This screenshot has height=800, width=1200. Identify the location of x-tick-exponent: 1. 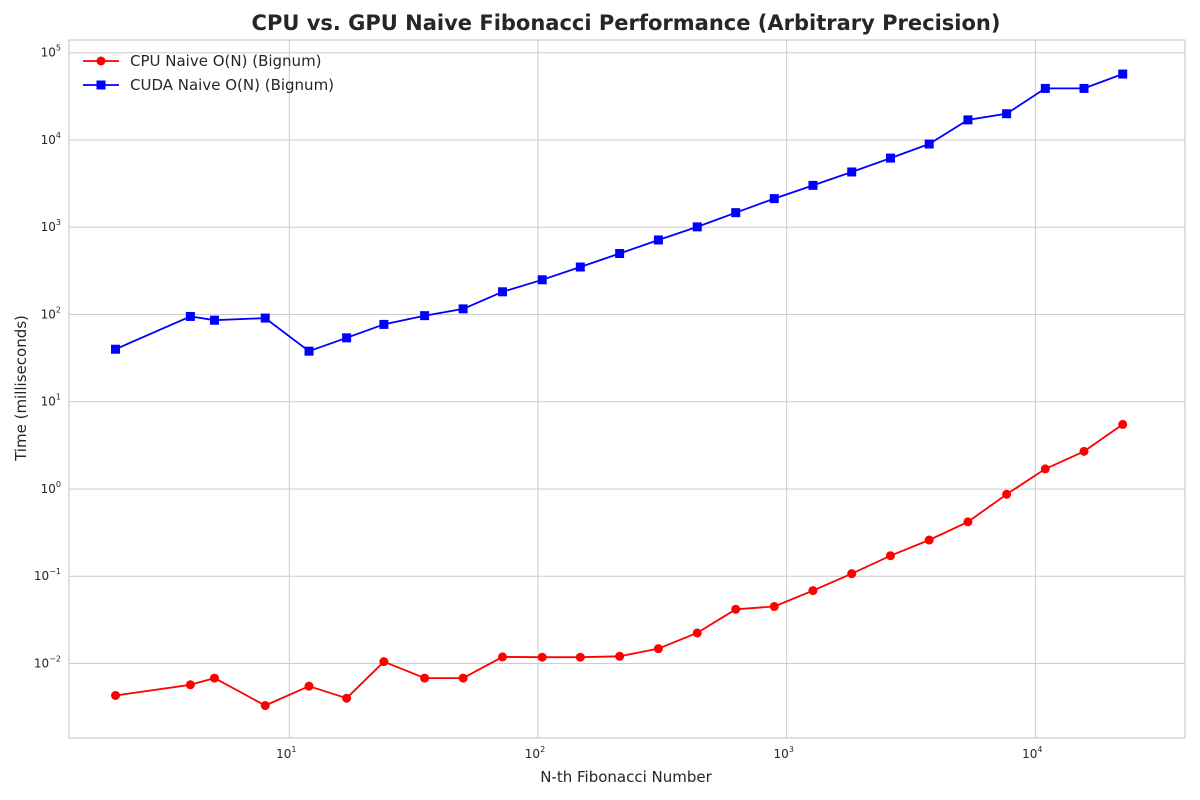
(293, 749).